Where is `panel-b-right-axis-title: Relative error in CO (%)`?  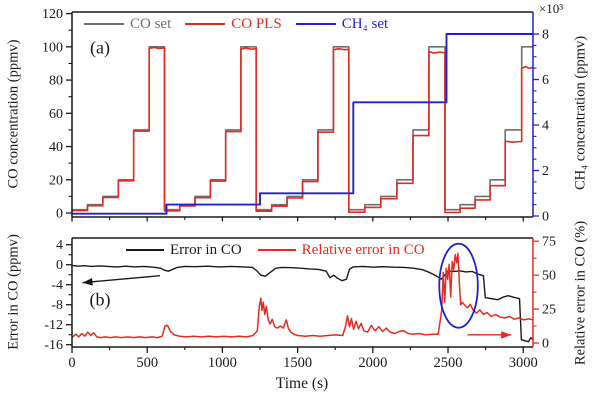 panel-b-right-axis-title: Relative error in CO (%) is located at coordinates (580, 293).